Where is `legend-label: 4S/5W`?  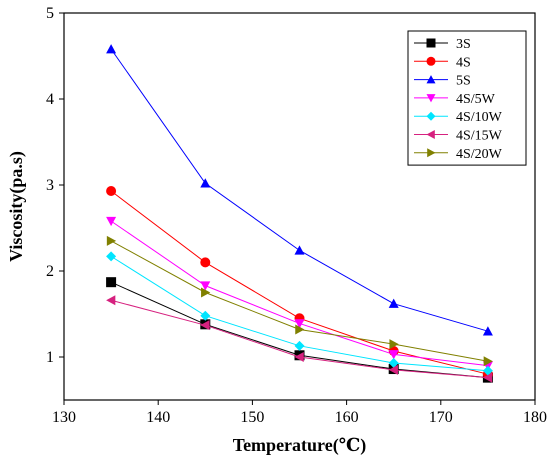
legend-label: 4S/5W is located at coordinates (476, 99).